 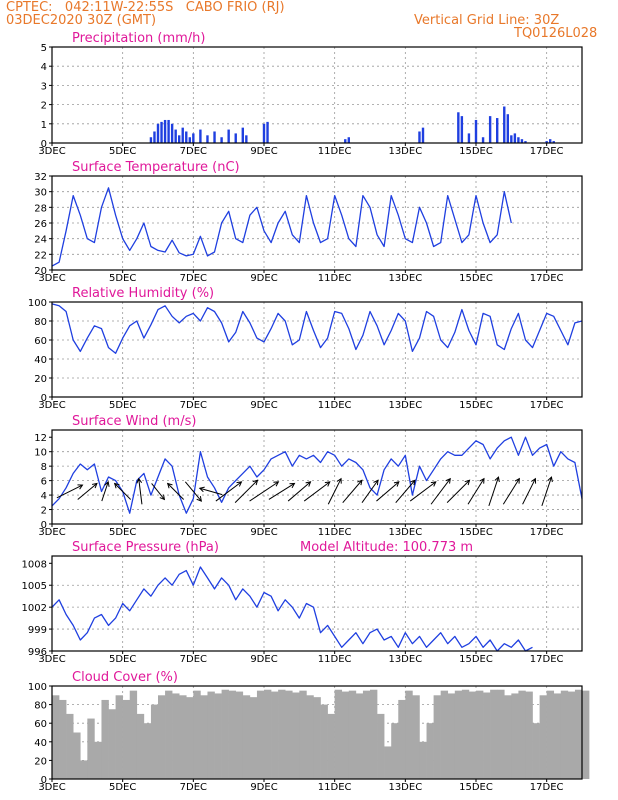 What do you see at coordinates (40, 193) in the screenshot?
I see `y-tick-label: 30` at bounding box center [40, 193].